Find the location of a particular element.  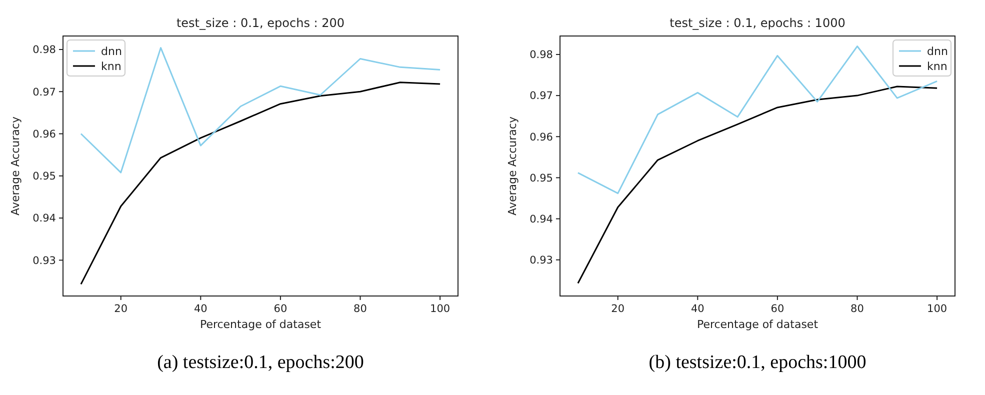

line-series is located at coordinates (260, 110).